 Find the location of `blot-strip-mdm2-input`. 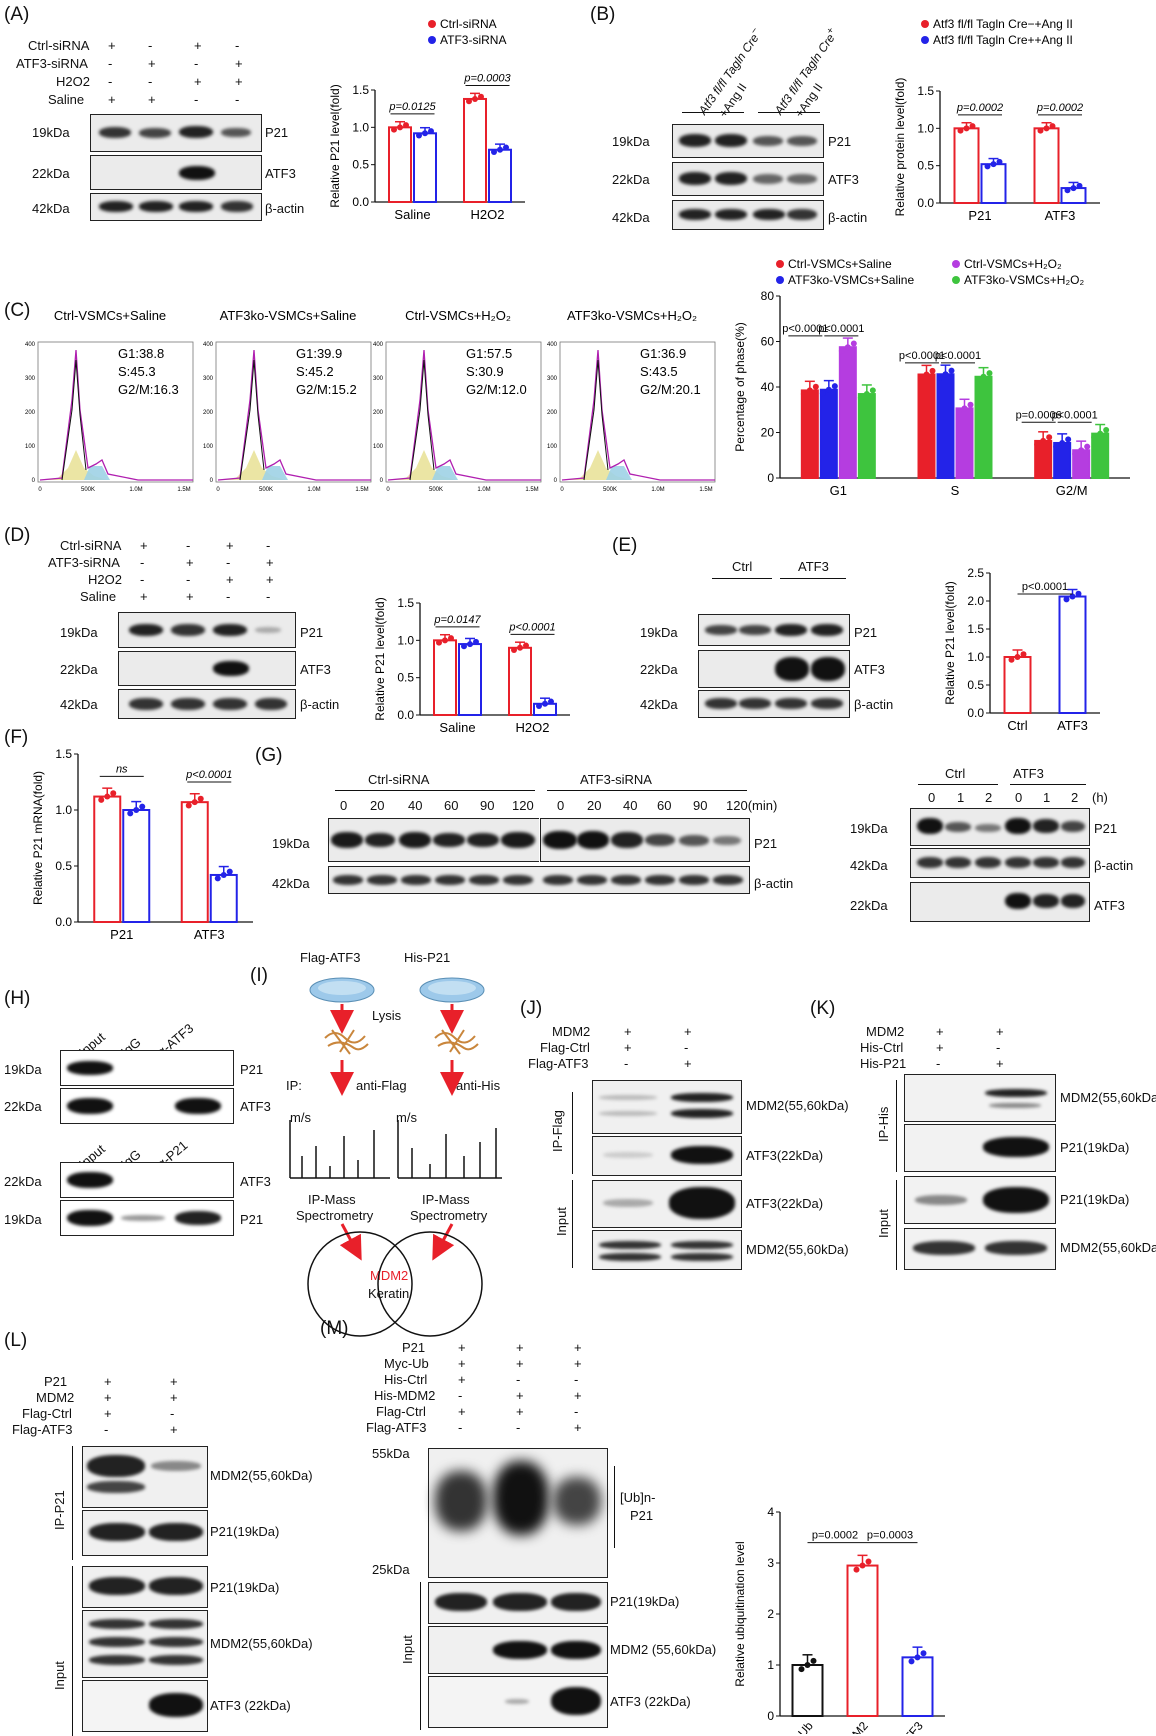

blot-strip-mdm2-input is located at coordinates (667, 1250).